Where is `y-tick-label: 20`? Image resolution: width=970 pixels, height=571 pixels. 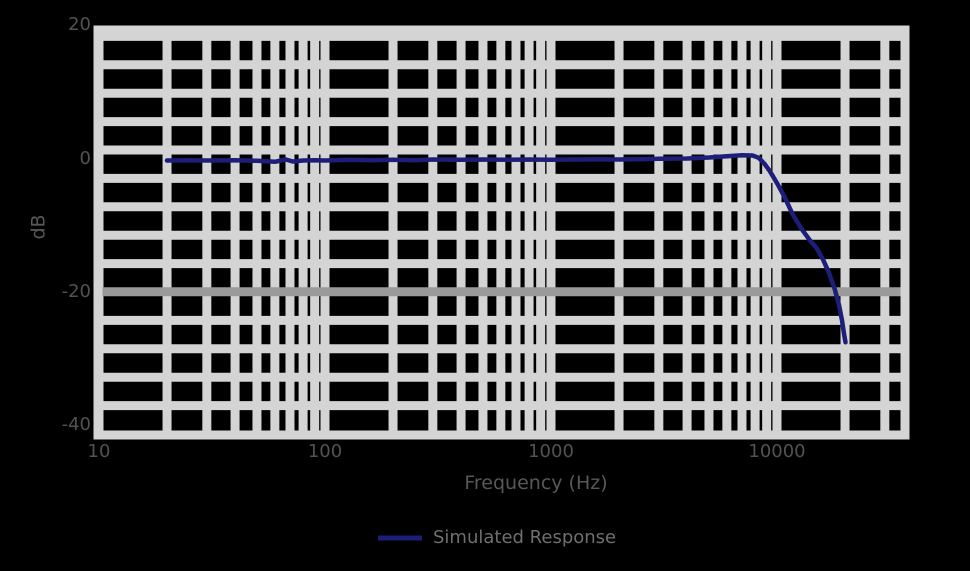
y-tick-label: 20 is located at coordinates (79, 25).